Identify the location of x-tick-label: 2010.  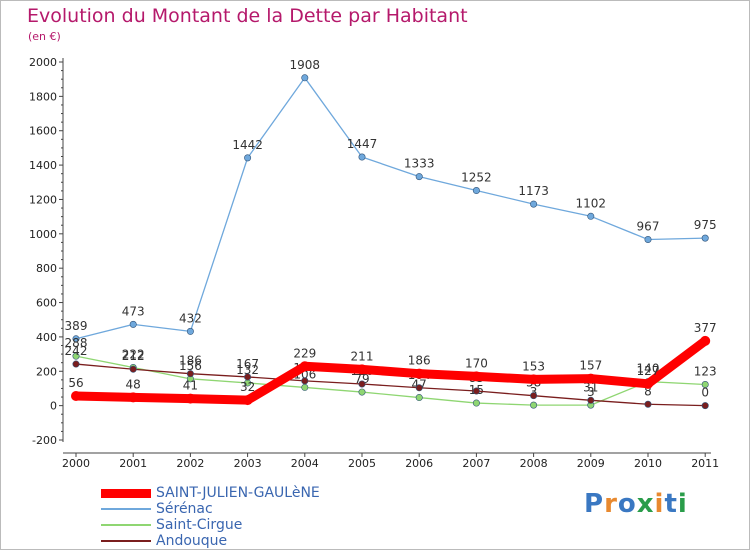
(648, 463).